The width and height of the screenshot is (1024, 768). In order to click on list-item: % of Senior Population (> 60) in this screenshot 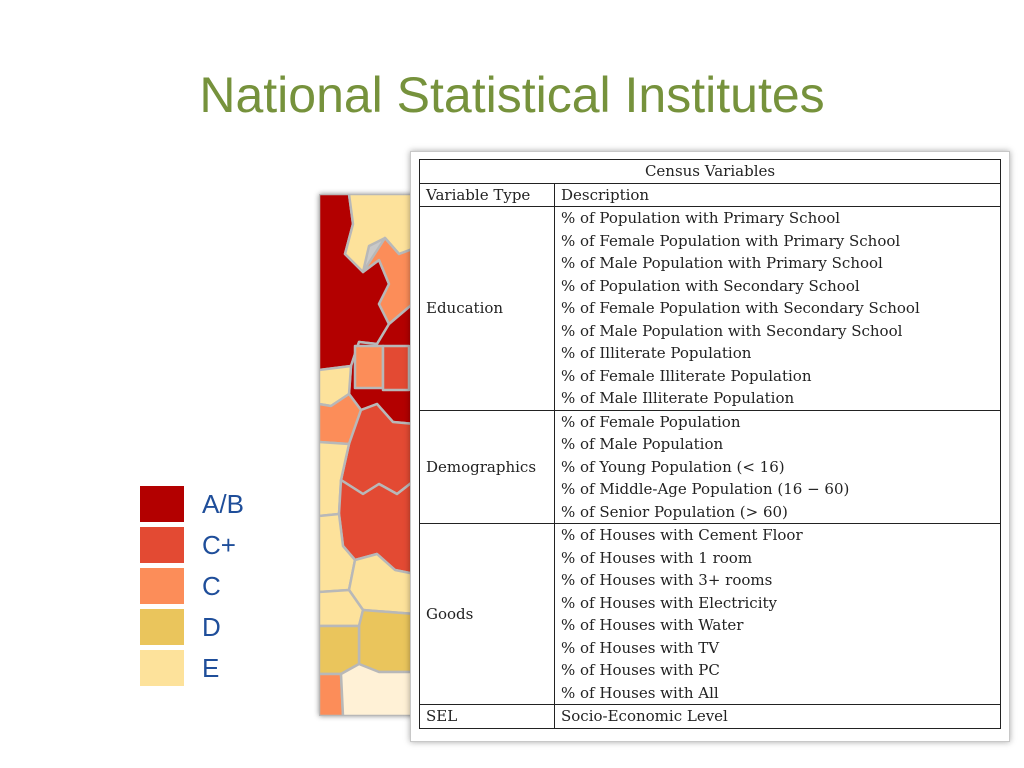, I will do `click(674, 511)`.